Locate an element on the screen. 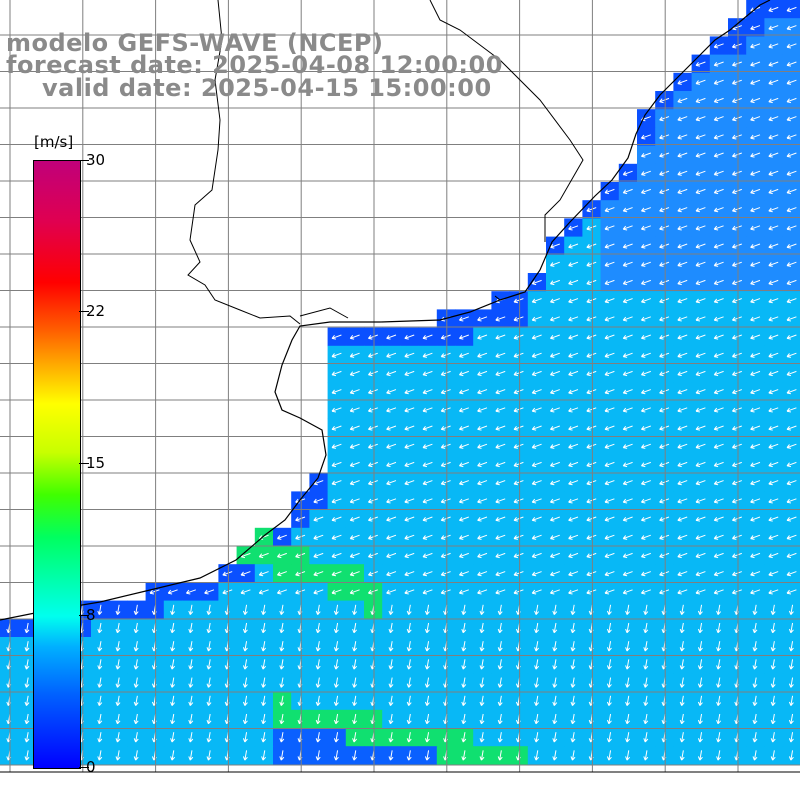 The height and width of the screenshot is (800, 800). forecast-date: forecast date: 2025-04-08 12:00:00 is located at coordinates (254, 65).